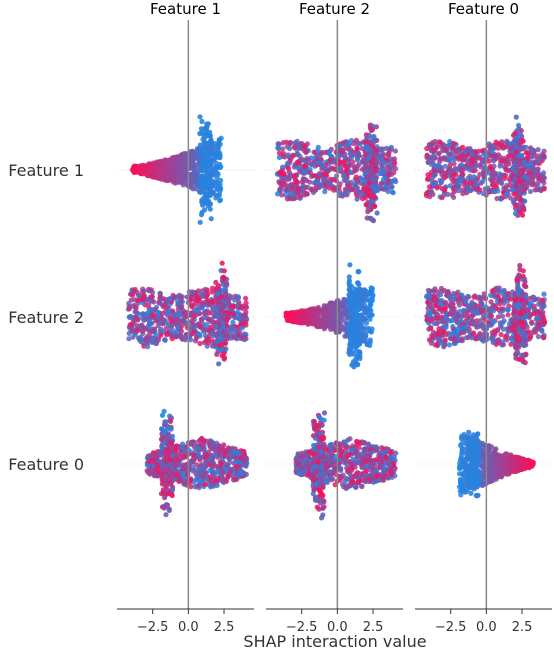 The image size is (554, 655). I want to click on cell-r1-c1, so click(185, 169).